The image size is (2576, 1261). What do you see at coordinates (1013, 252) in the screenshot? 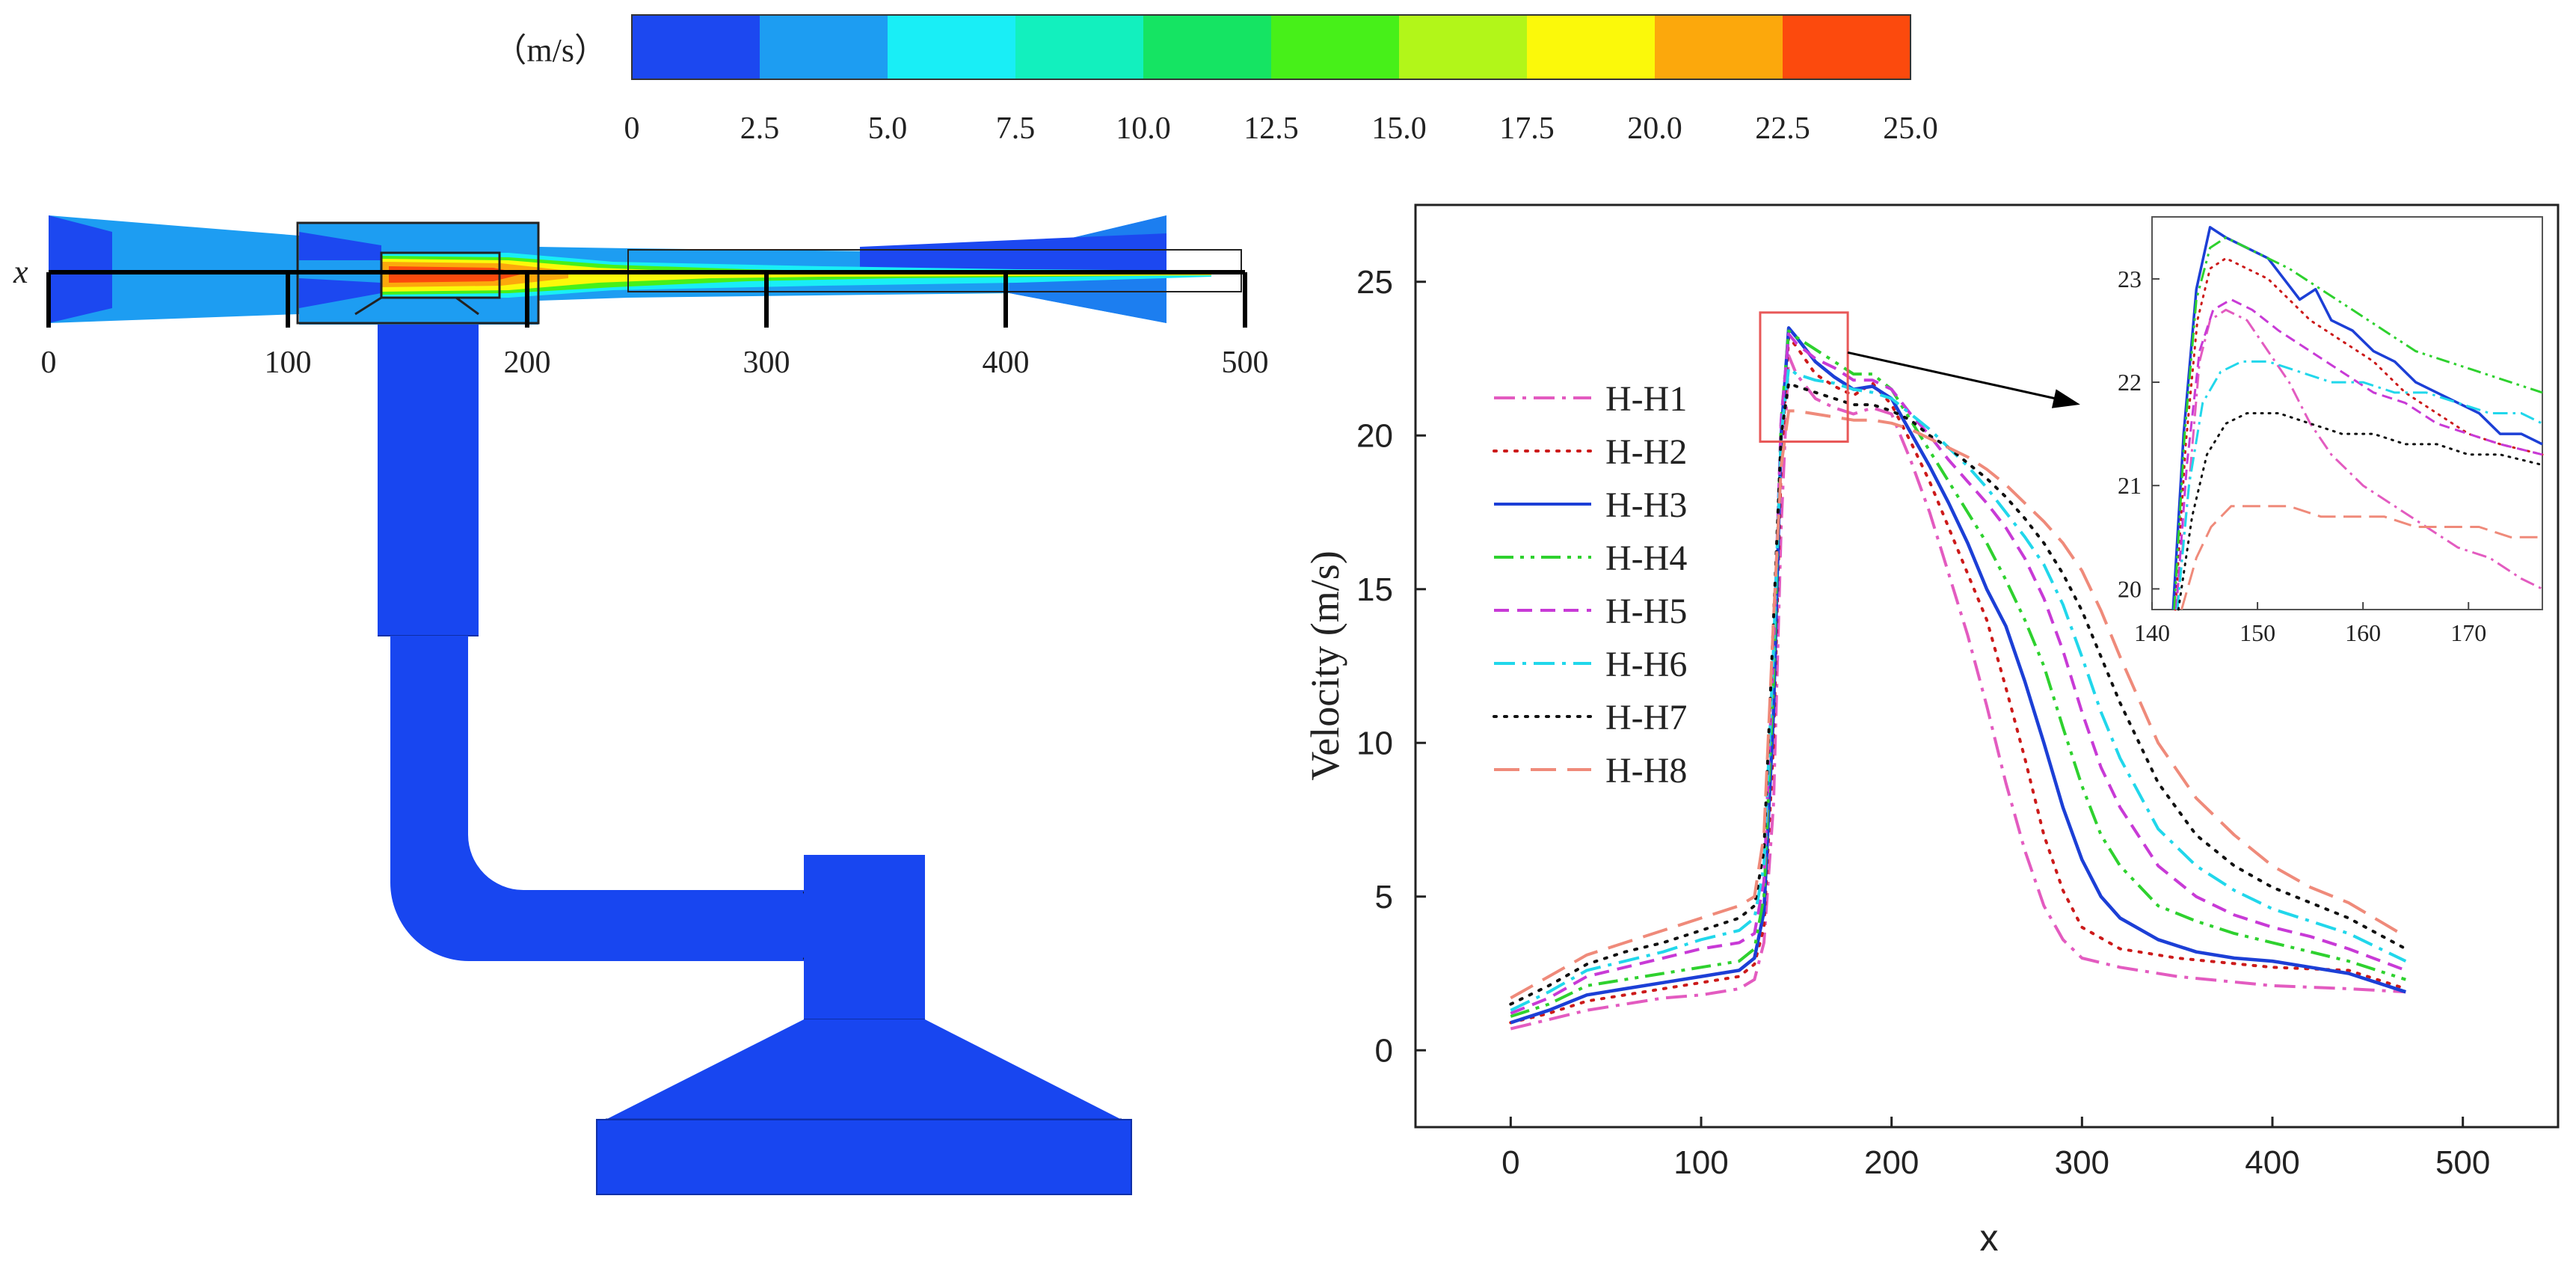
I see `outlet-core-dark` at bounding box center [1013, 252].